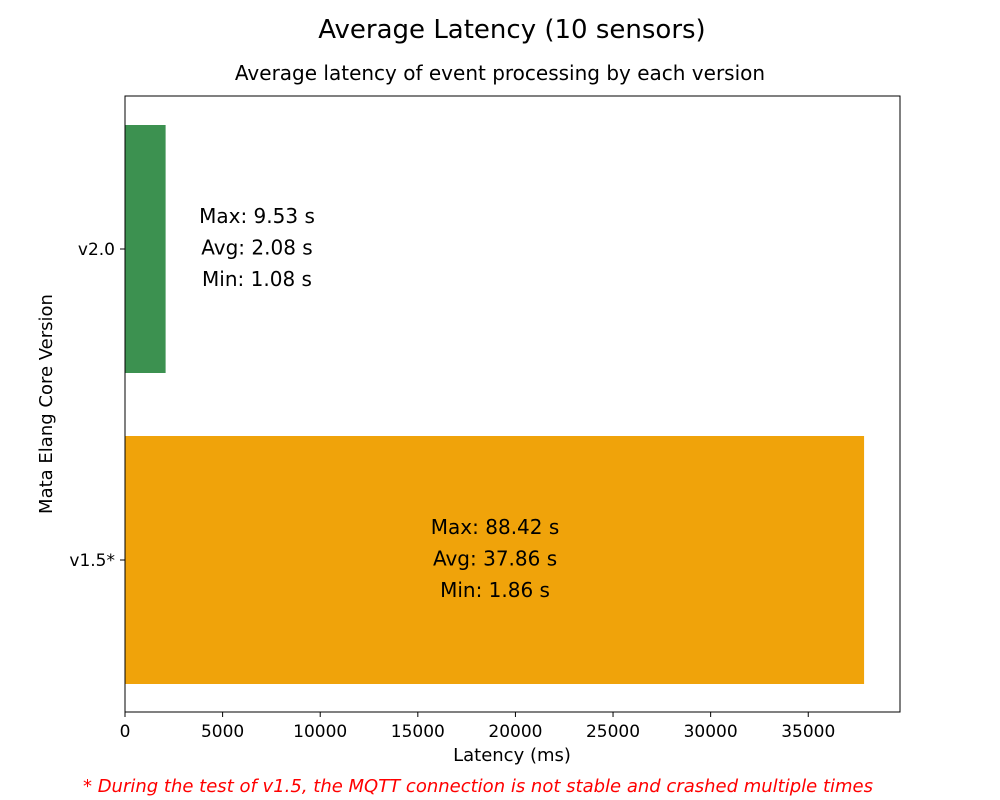 This screenshot has width=1000, height=800. I want to click on bar-annotation: Max: 88.42 s, so click(495, 527).